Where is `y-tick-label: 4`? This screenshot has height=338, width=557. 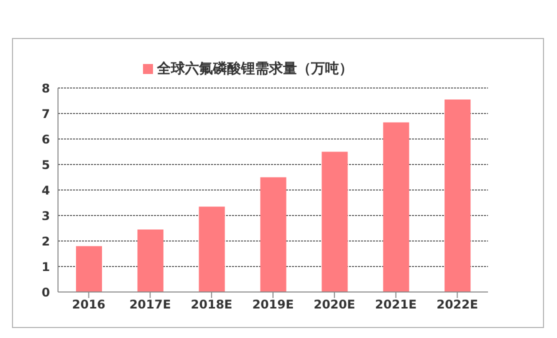 y-tick-label: 4 is located at coordinates (46, 190).